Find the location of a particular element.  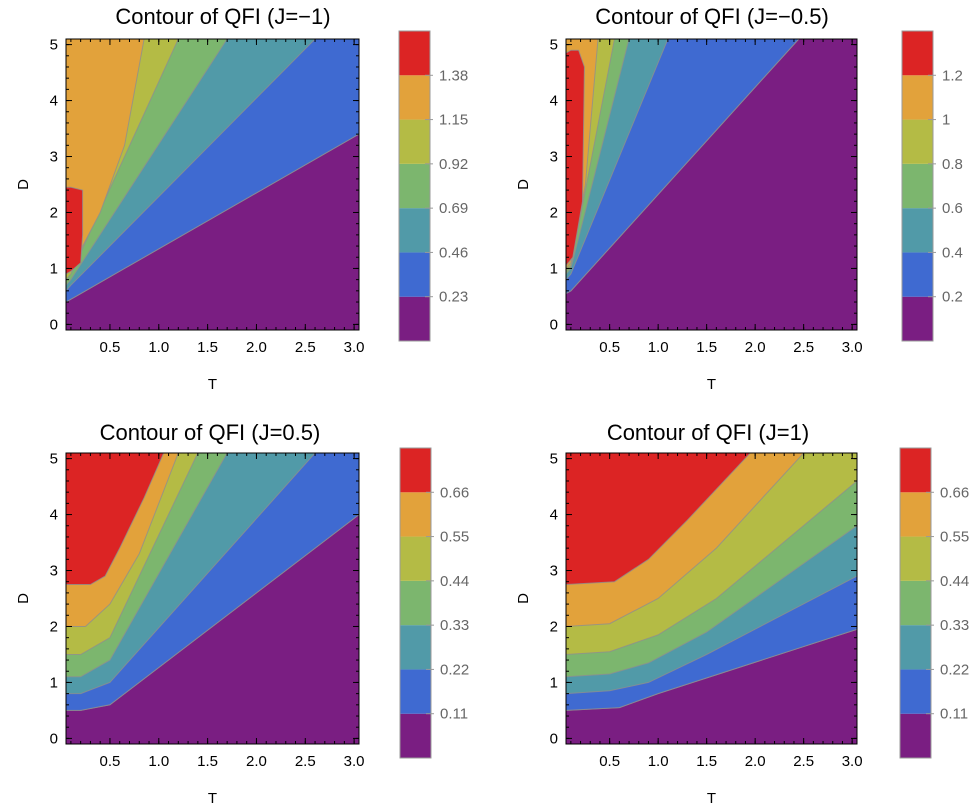

y-axis-label: D is located at coordinates (523, 598).